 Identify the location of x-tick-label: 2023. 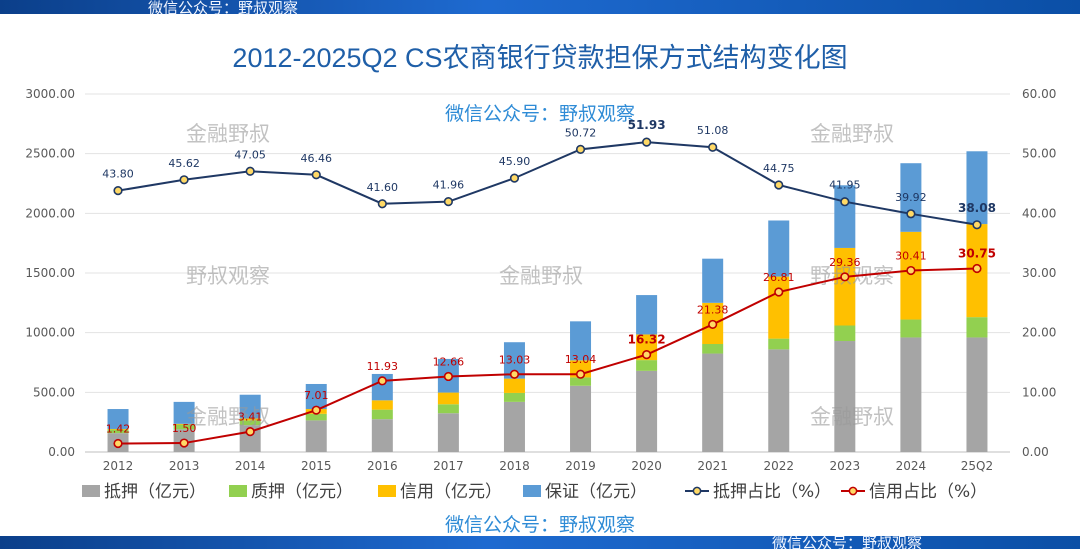
(845, 466).